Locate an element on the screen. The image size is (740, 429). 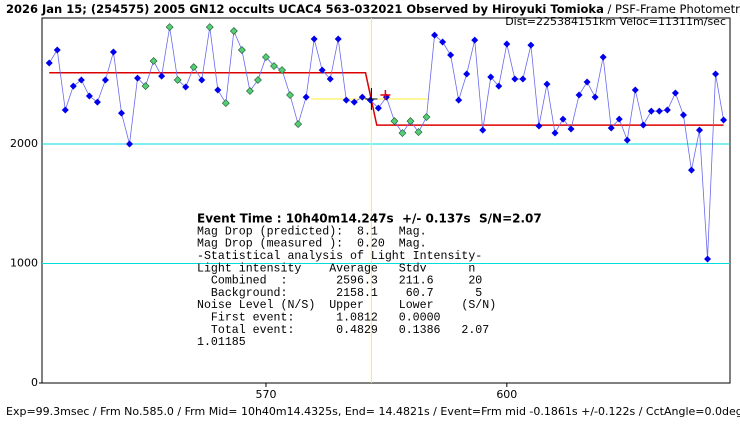
title-suffix: / PSF-Frame Photometry / is located at coordinates (672, 9).